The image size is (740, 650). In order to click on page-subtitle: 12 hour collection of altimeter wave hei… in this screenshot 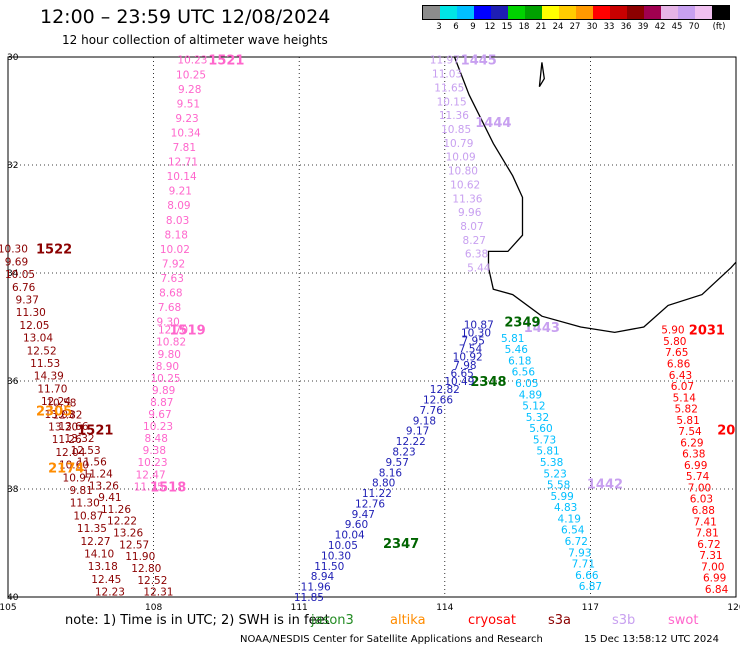, I will do `click(195, 40)`.